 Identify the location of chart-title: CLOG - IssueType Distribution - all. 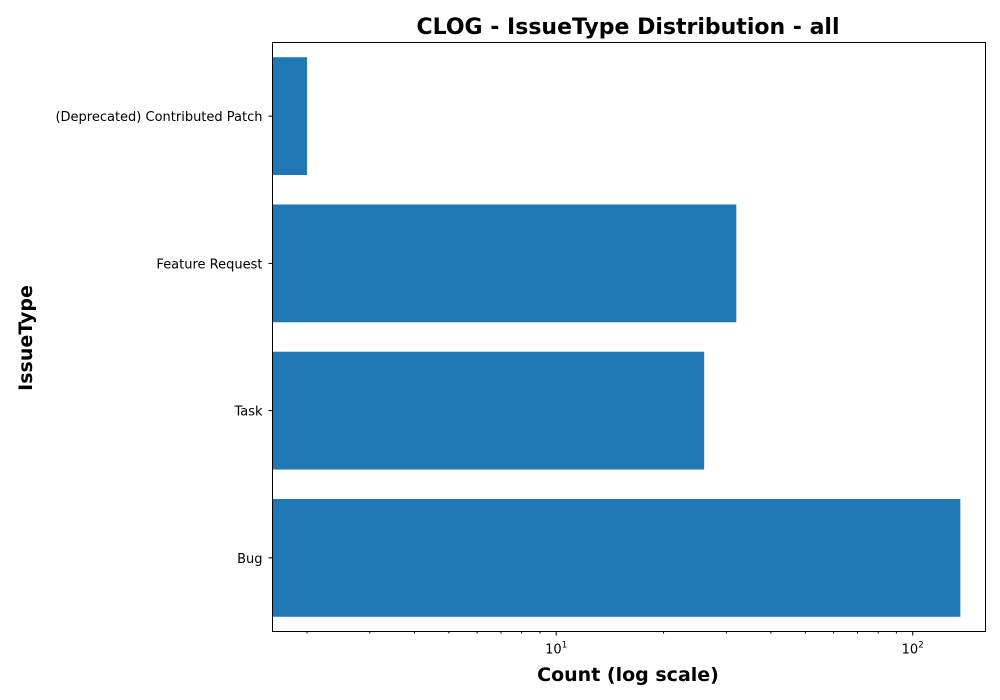
(627, 27).